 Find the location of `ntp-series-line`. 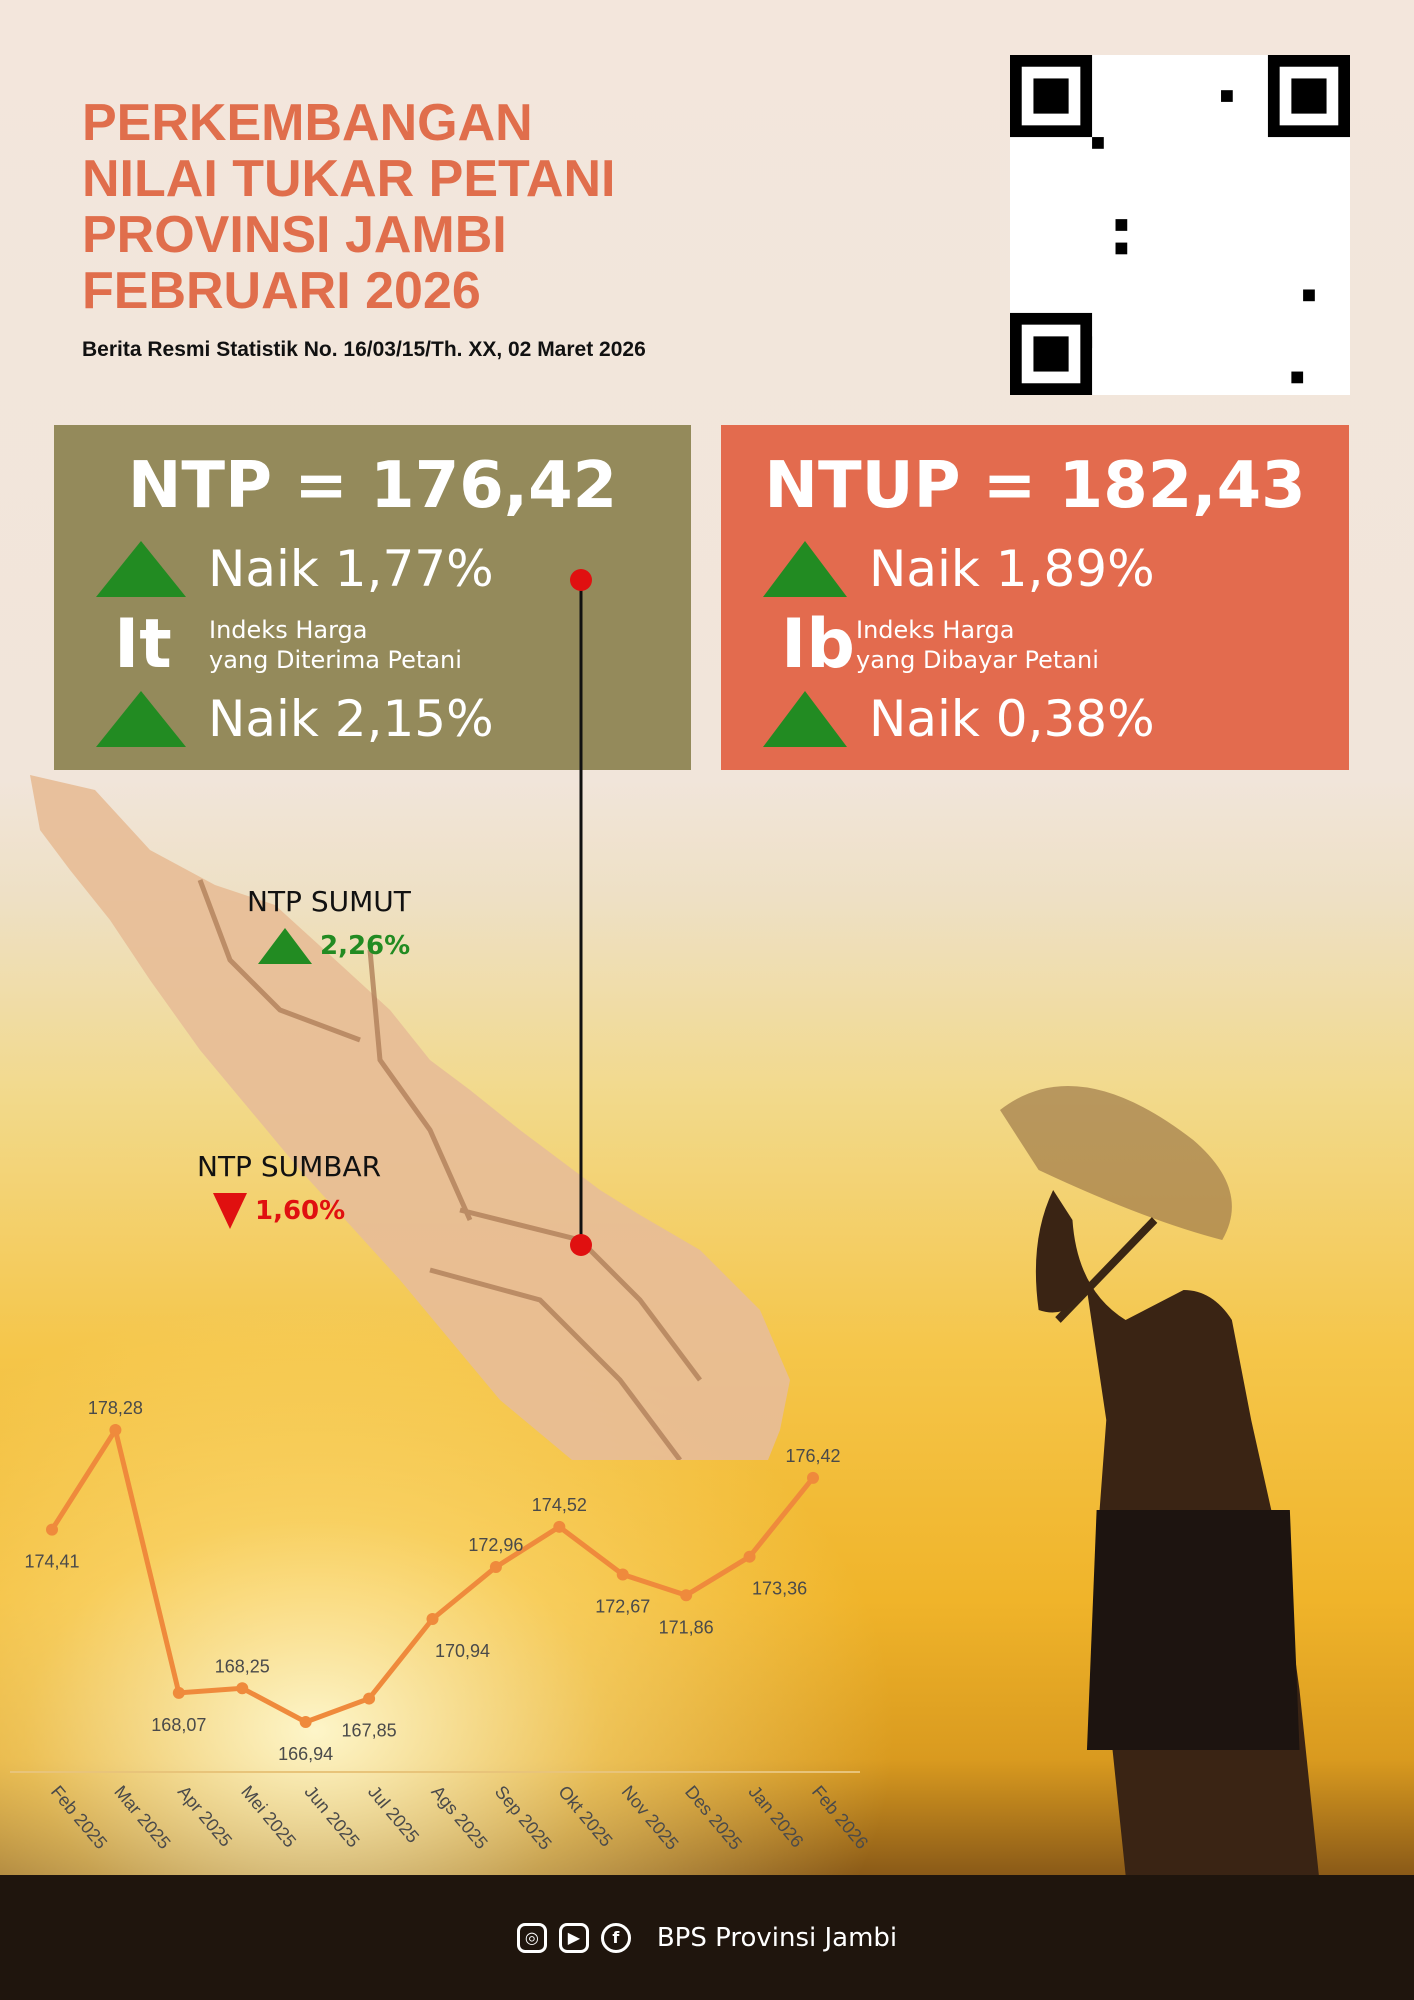

ntp-series-line is located at coordinates (432, 1574).